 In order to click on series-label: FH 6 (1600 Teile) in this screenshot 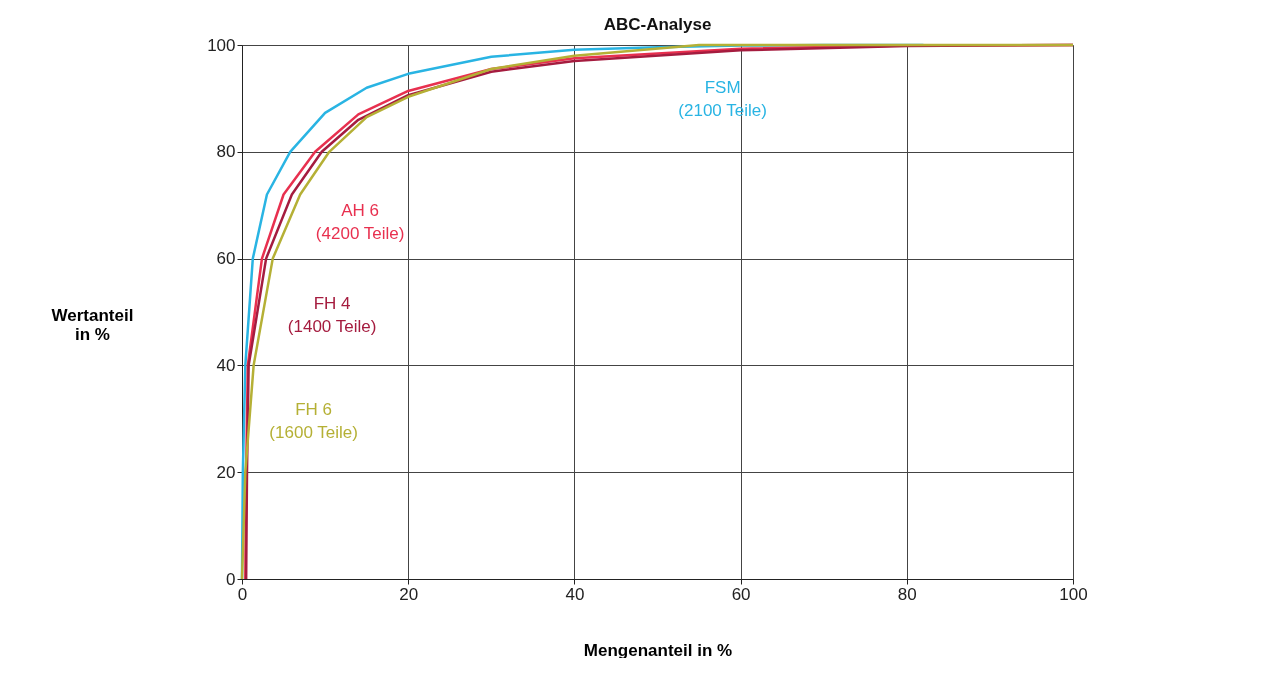, I will do `click(313, 421)`.